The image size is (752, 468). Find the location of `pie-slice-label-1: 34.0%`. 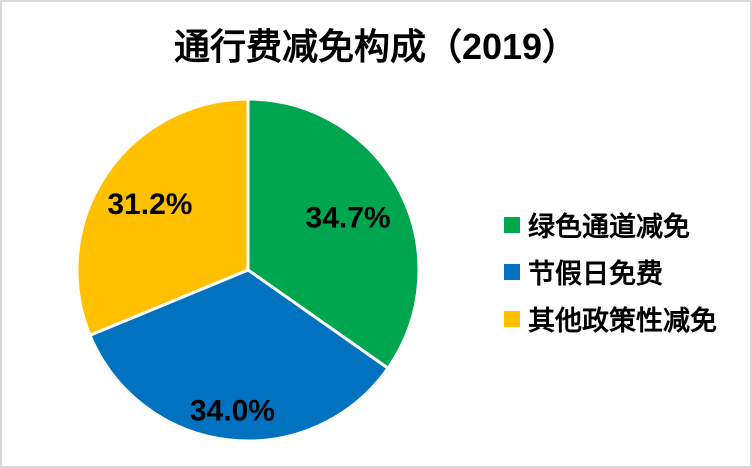

pie-slice-label-1: 34.0% is located at coordinates (232, 411).